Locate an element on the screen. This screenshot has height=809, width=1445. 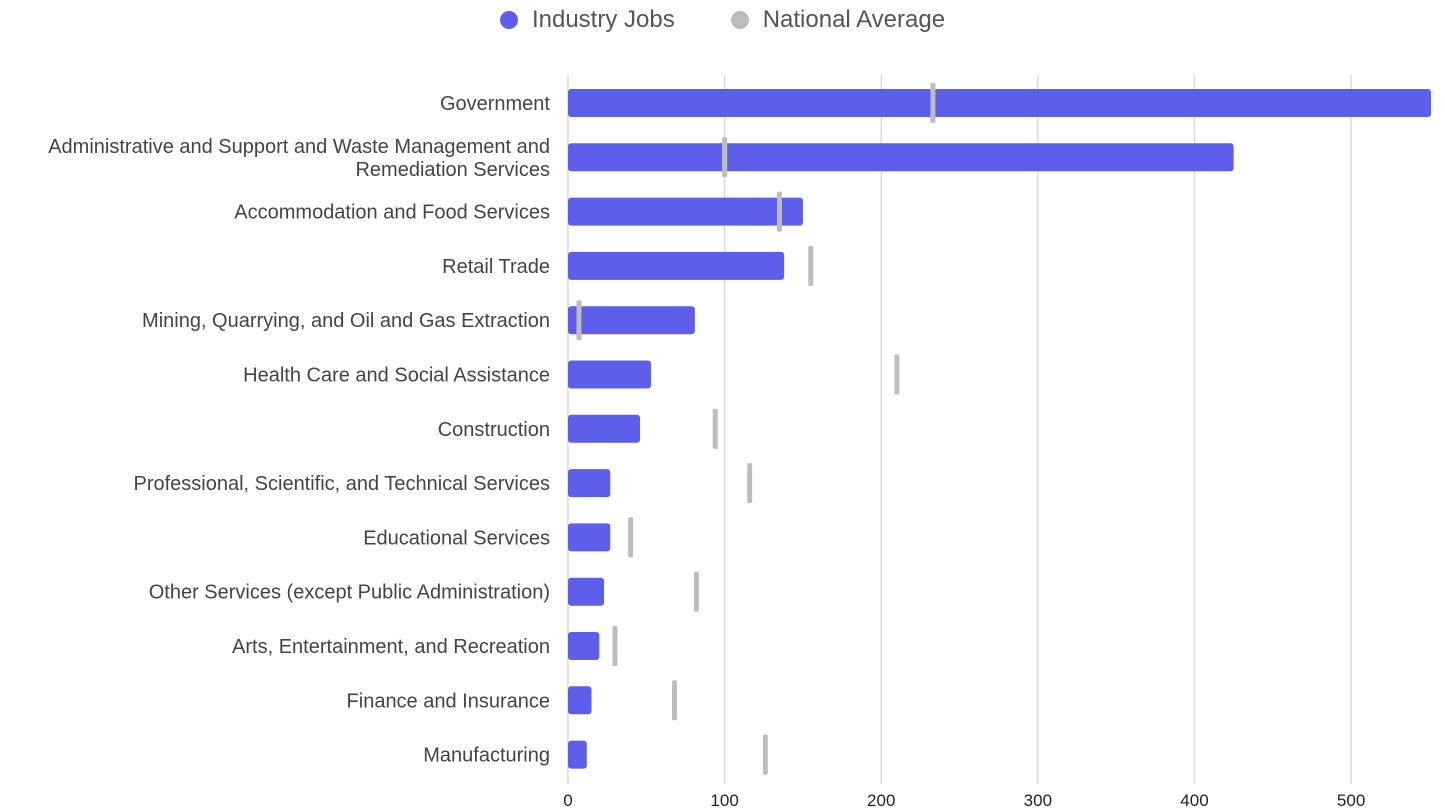
category-label-line: Construction is located at coordinates (494, 430).